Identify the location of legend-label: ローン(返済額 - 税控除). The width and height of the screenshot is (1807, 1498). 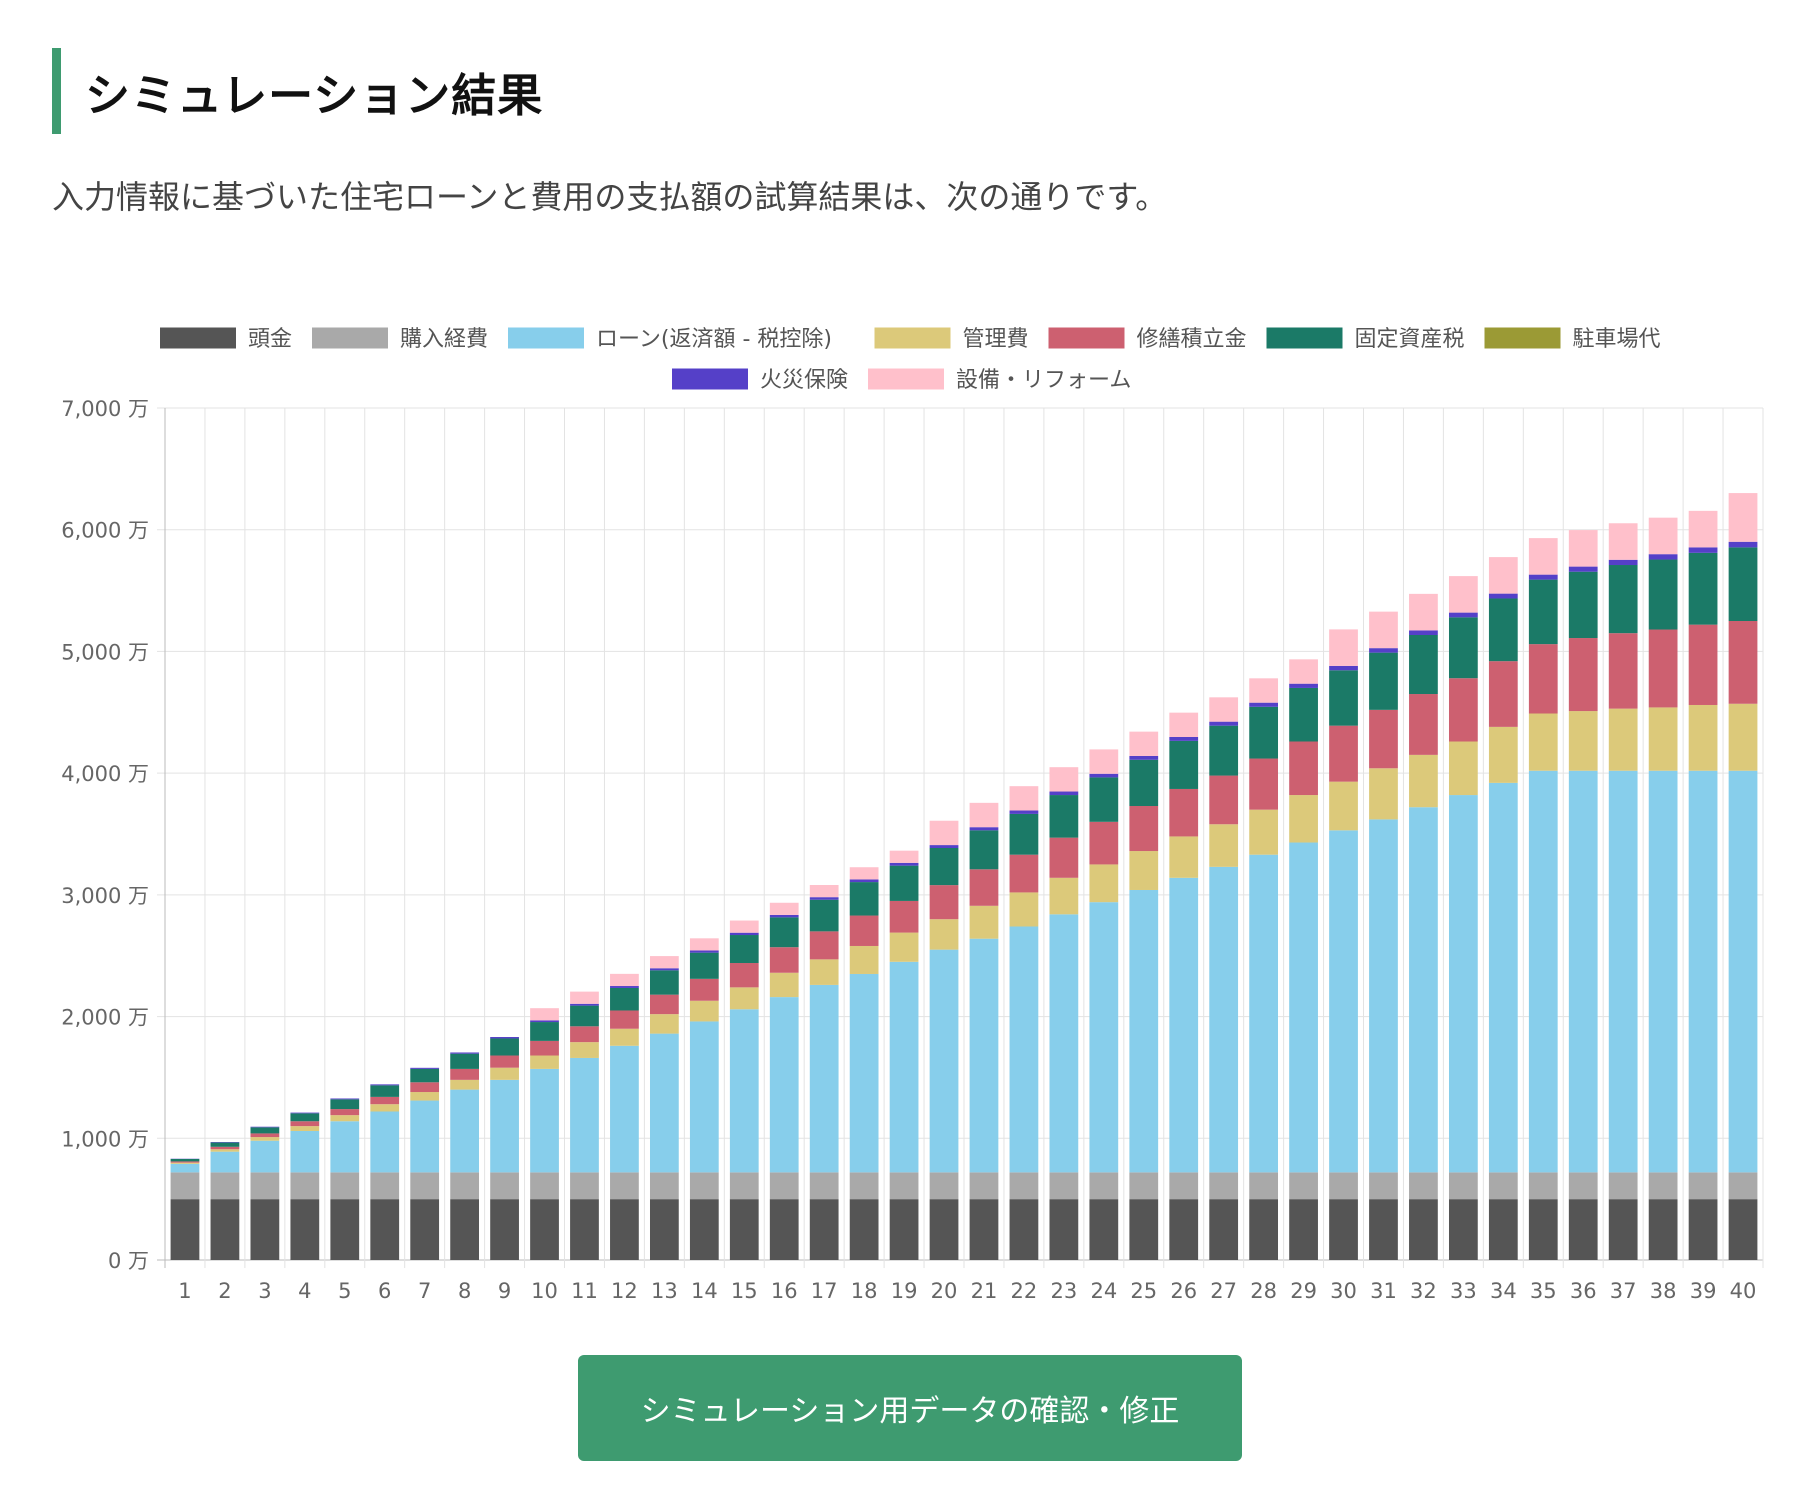
(714, 339).